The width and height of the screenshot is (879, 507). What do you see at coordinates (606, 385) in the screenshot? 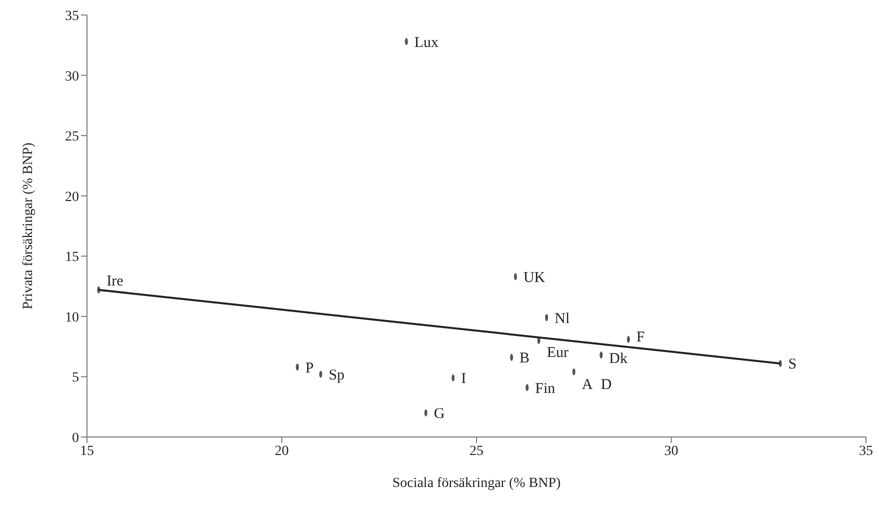
I see `annotation: D` at bounding box center [606, 385].